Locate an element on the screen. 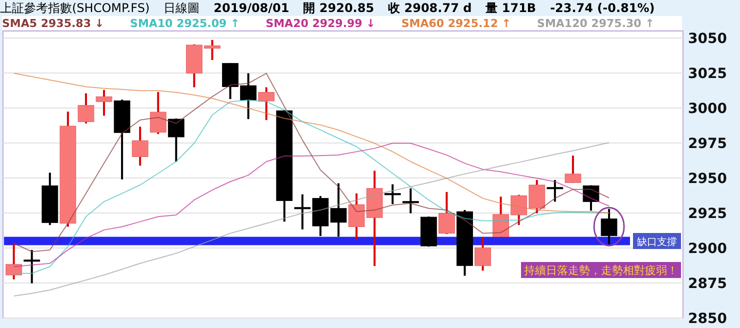 Image resolution: width=740 pixels, height=328 pixels. text: 日線圖 is located at coordinates (182, 8).